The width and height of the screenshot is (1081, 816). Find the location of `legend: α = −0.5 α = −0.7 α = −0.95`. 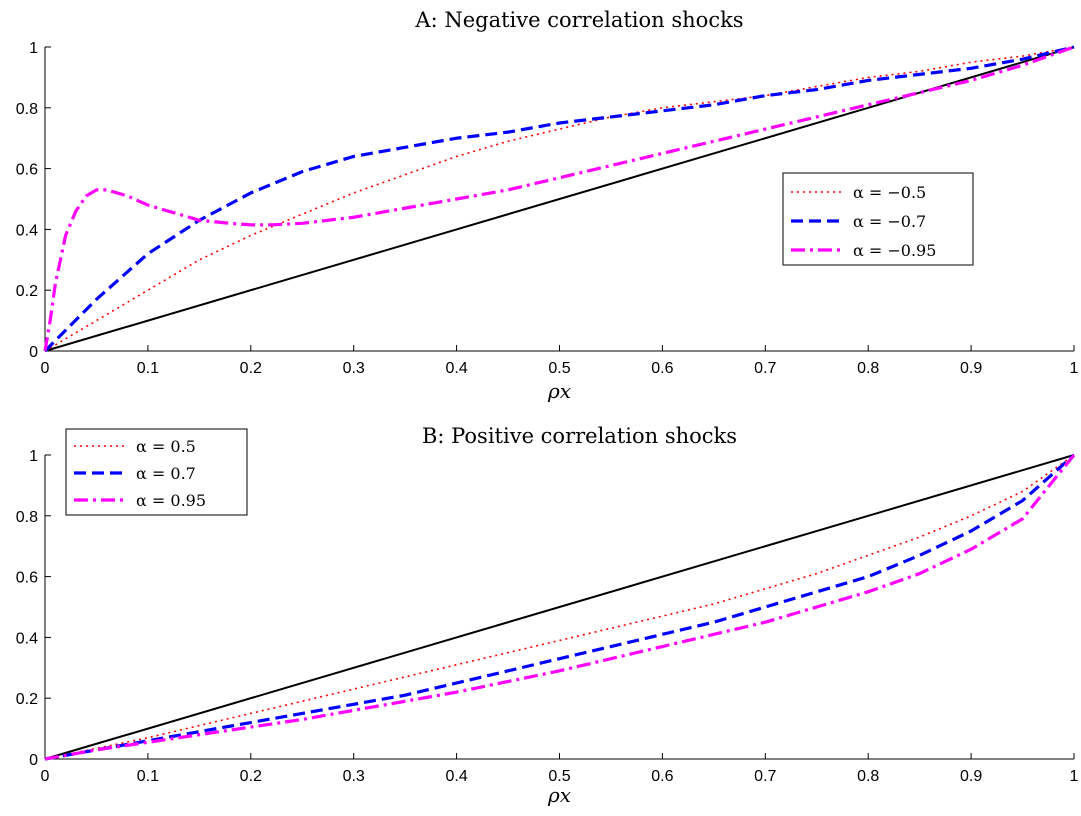

legend: α = −0.5 α = −0.7 α = −0.95 is located at coordinates (878, 219).